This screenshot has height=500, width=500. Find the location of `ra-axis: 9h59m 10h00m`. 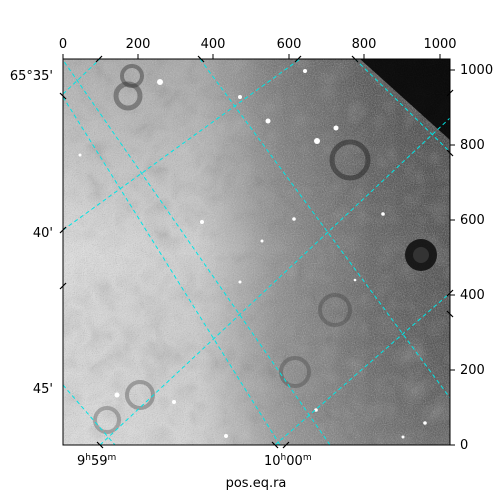

ra-axis: 9h59m 10h00m is located at coordinates (194, 461).